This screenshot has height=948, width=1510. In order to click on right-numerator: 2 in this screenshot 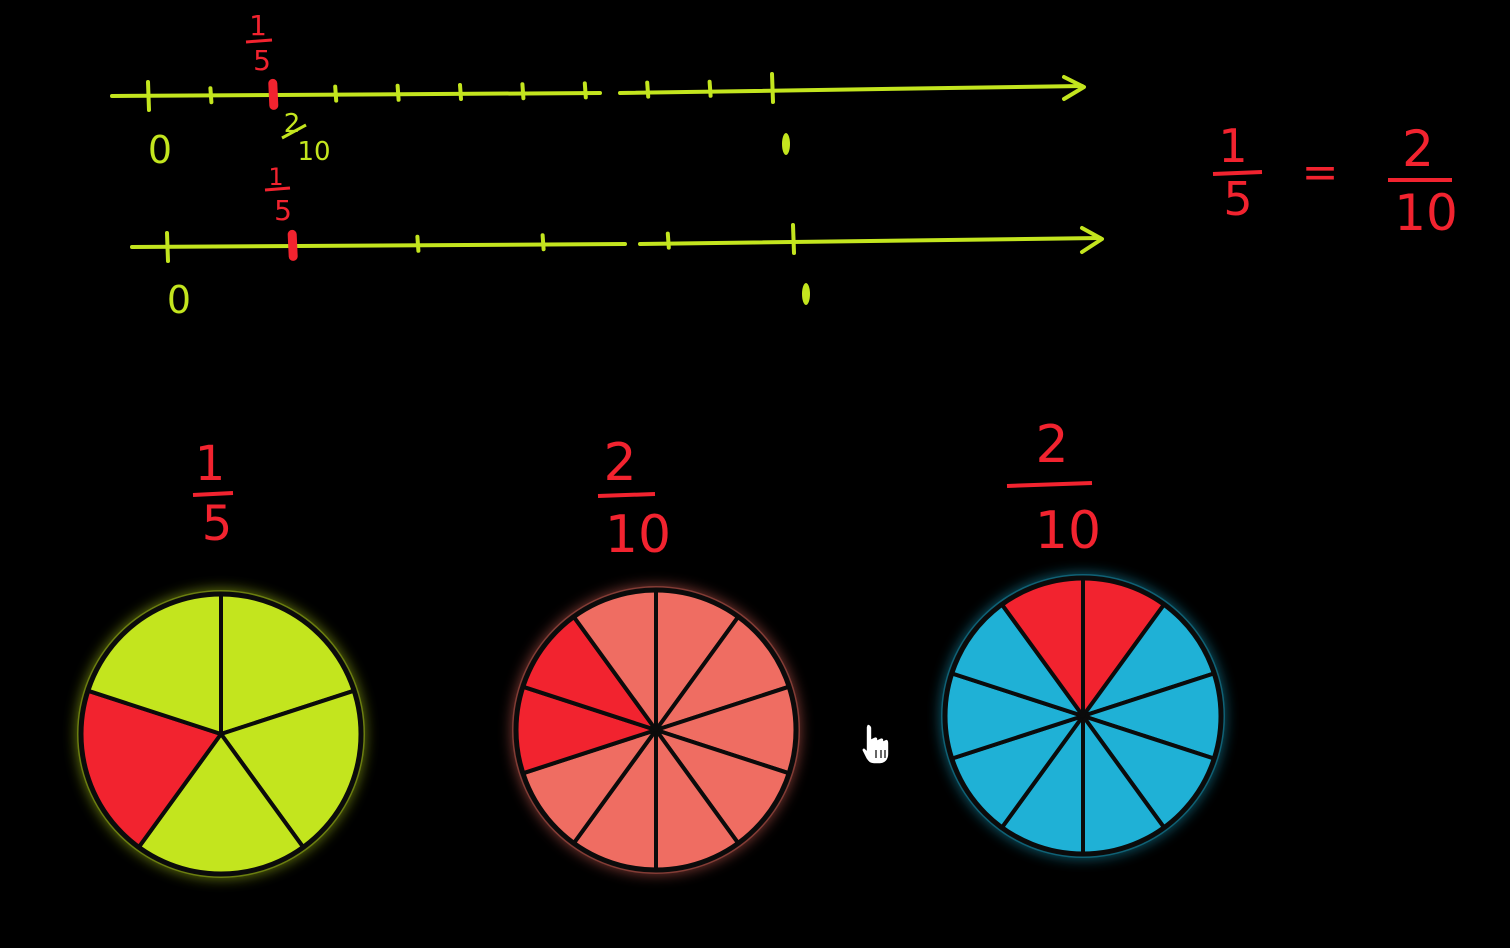, I will do `click(1418, 149)`.